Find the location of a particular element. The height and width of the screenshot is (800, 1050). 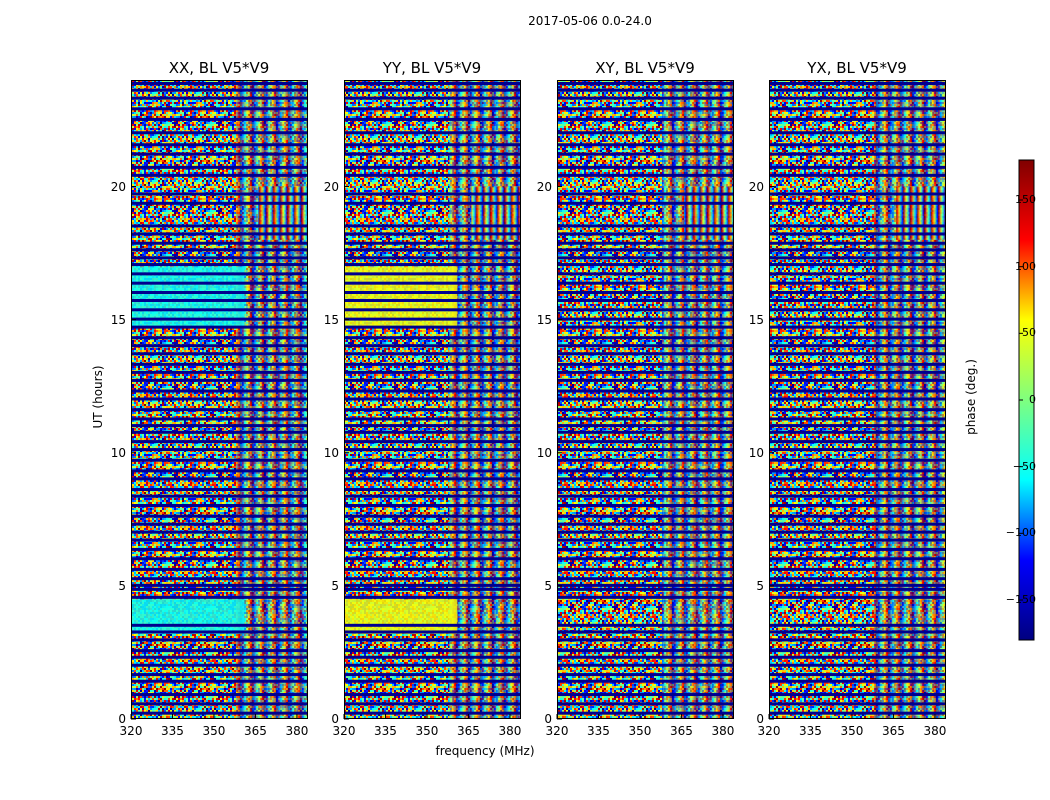

panel-title-yy: YY, BL V5*V9 is located at coordinates (432, 68).